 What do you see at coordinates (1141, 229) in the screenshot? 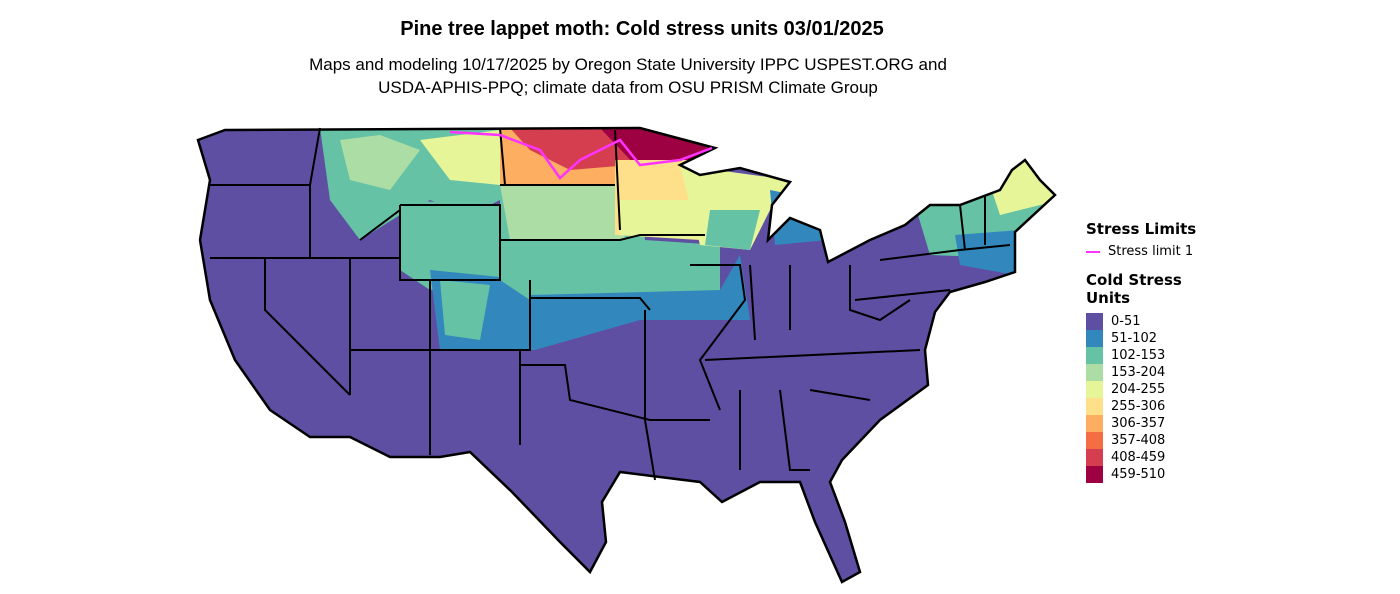
I see `stress-limits-title: Stress Limits` at bounding box center [1141, 229].